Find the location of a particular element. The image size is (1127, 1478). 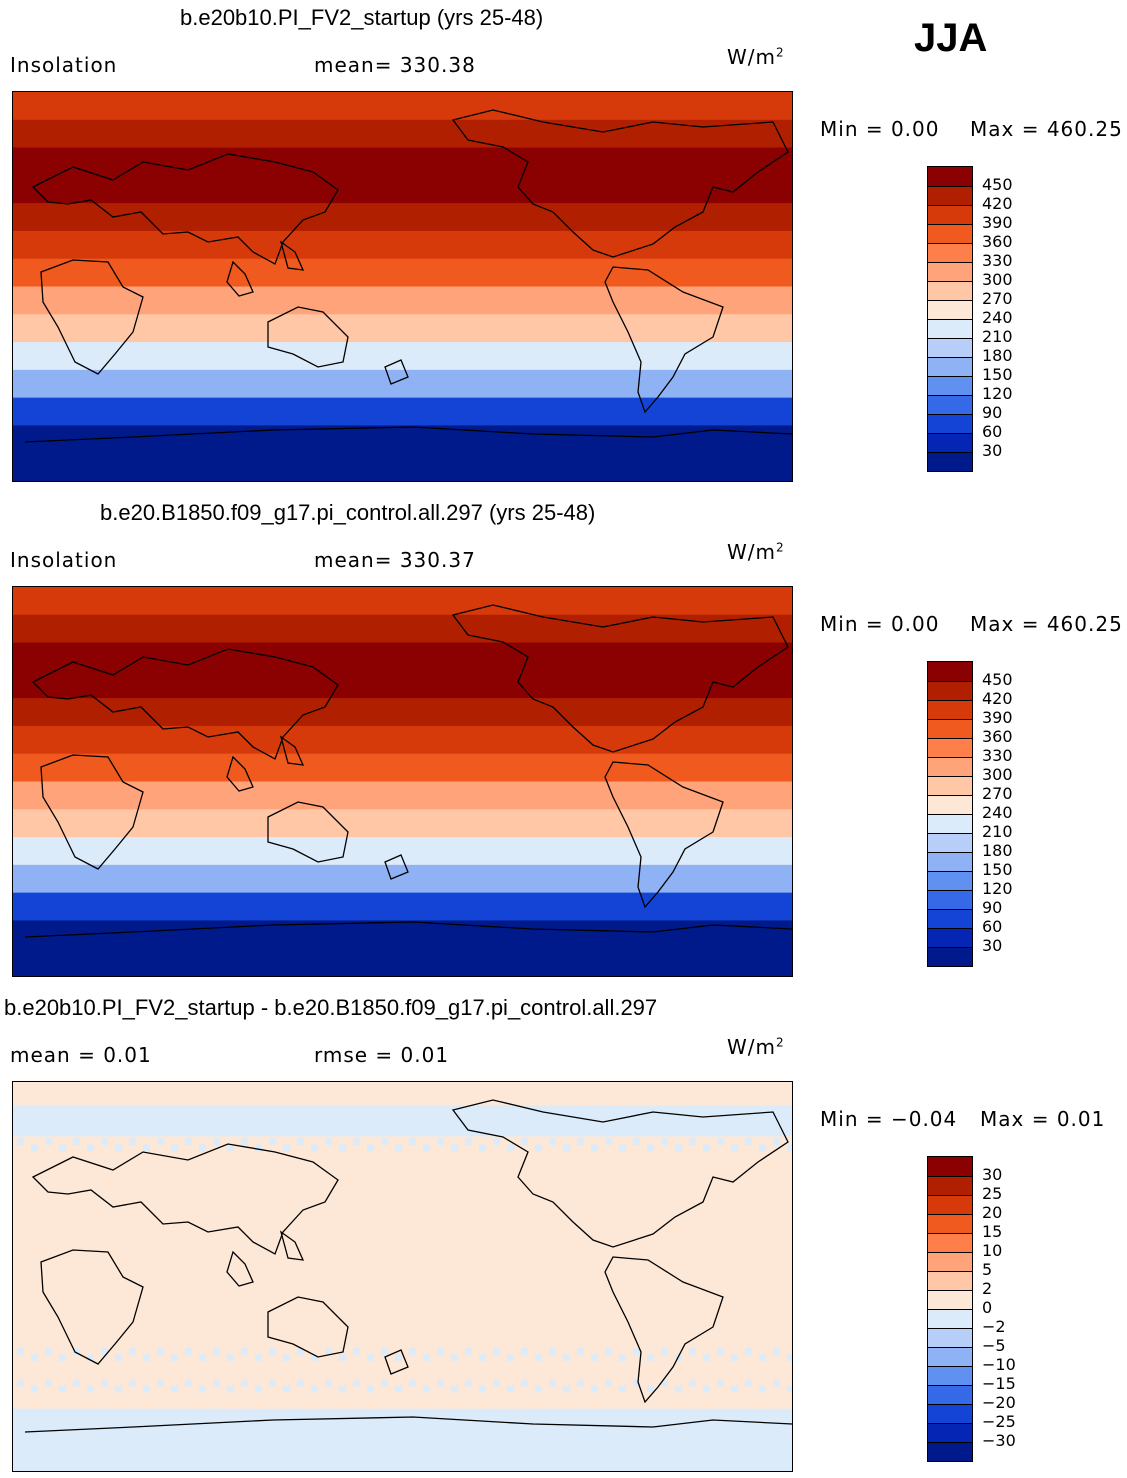

panel-1-max: Max = 460.25 is located at coordinates (1046, 129).